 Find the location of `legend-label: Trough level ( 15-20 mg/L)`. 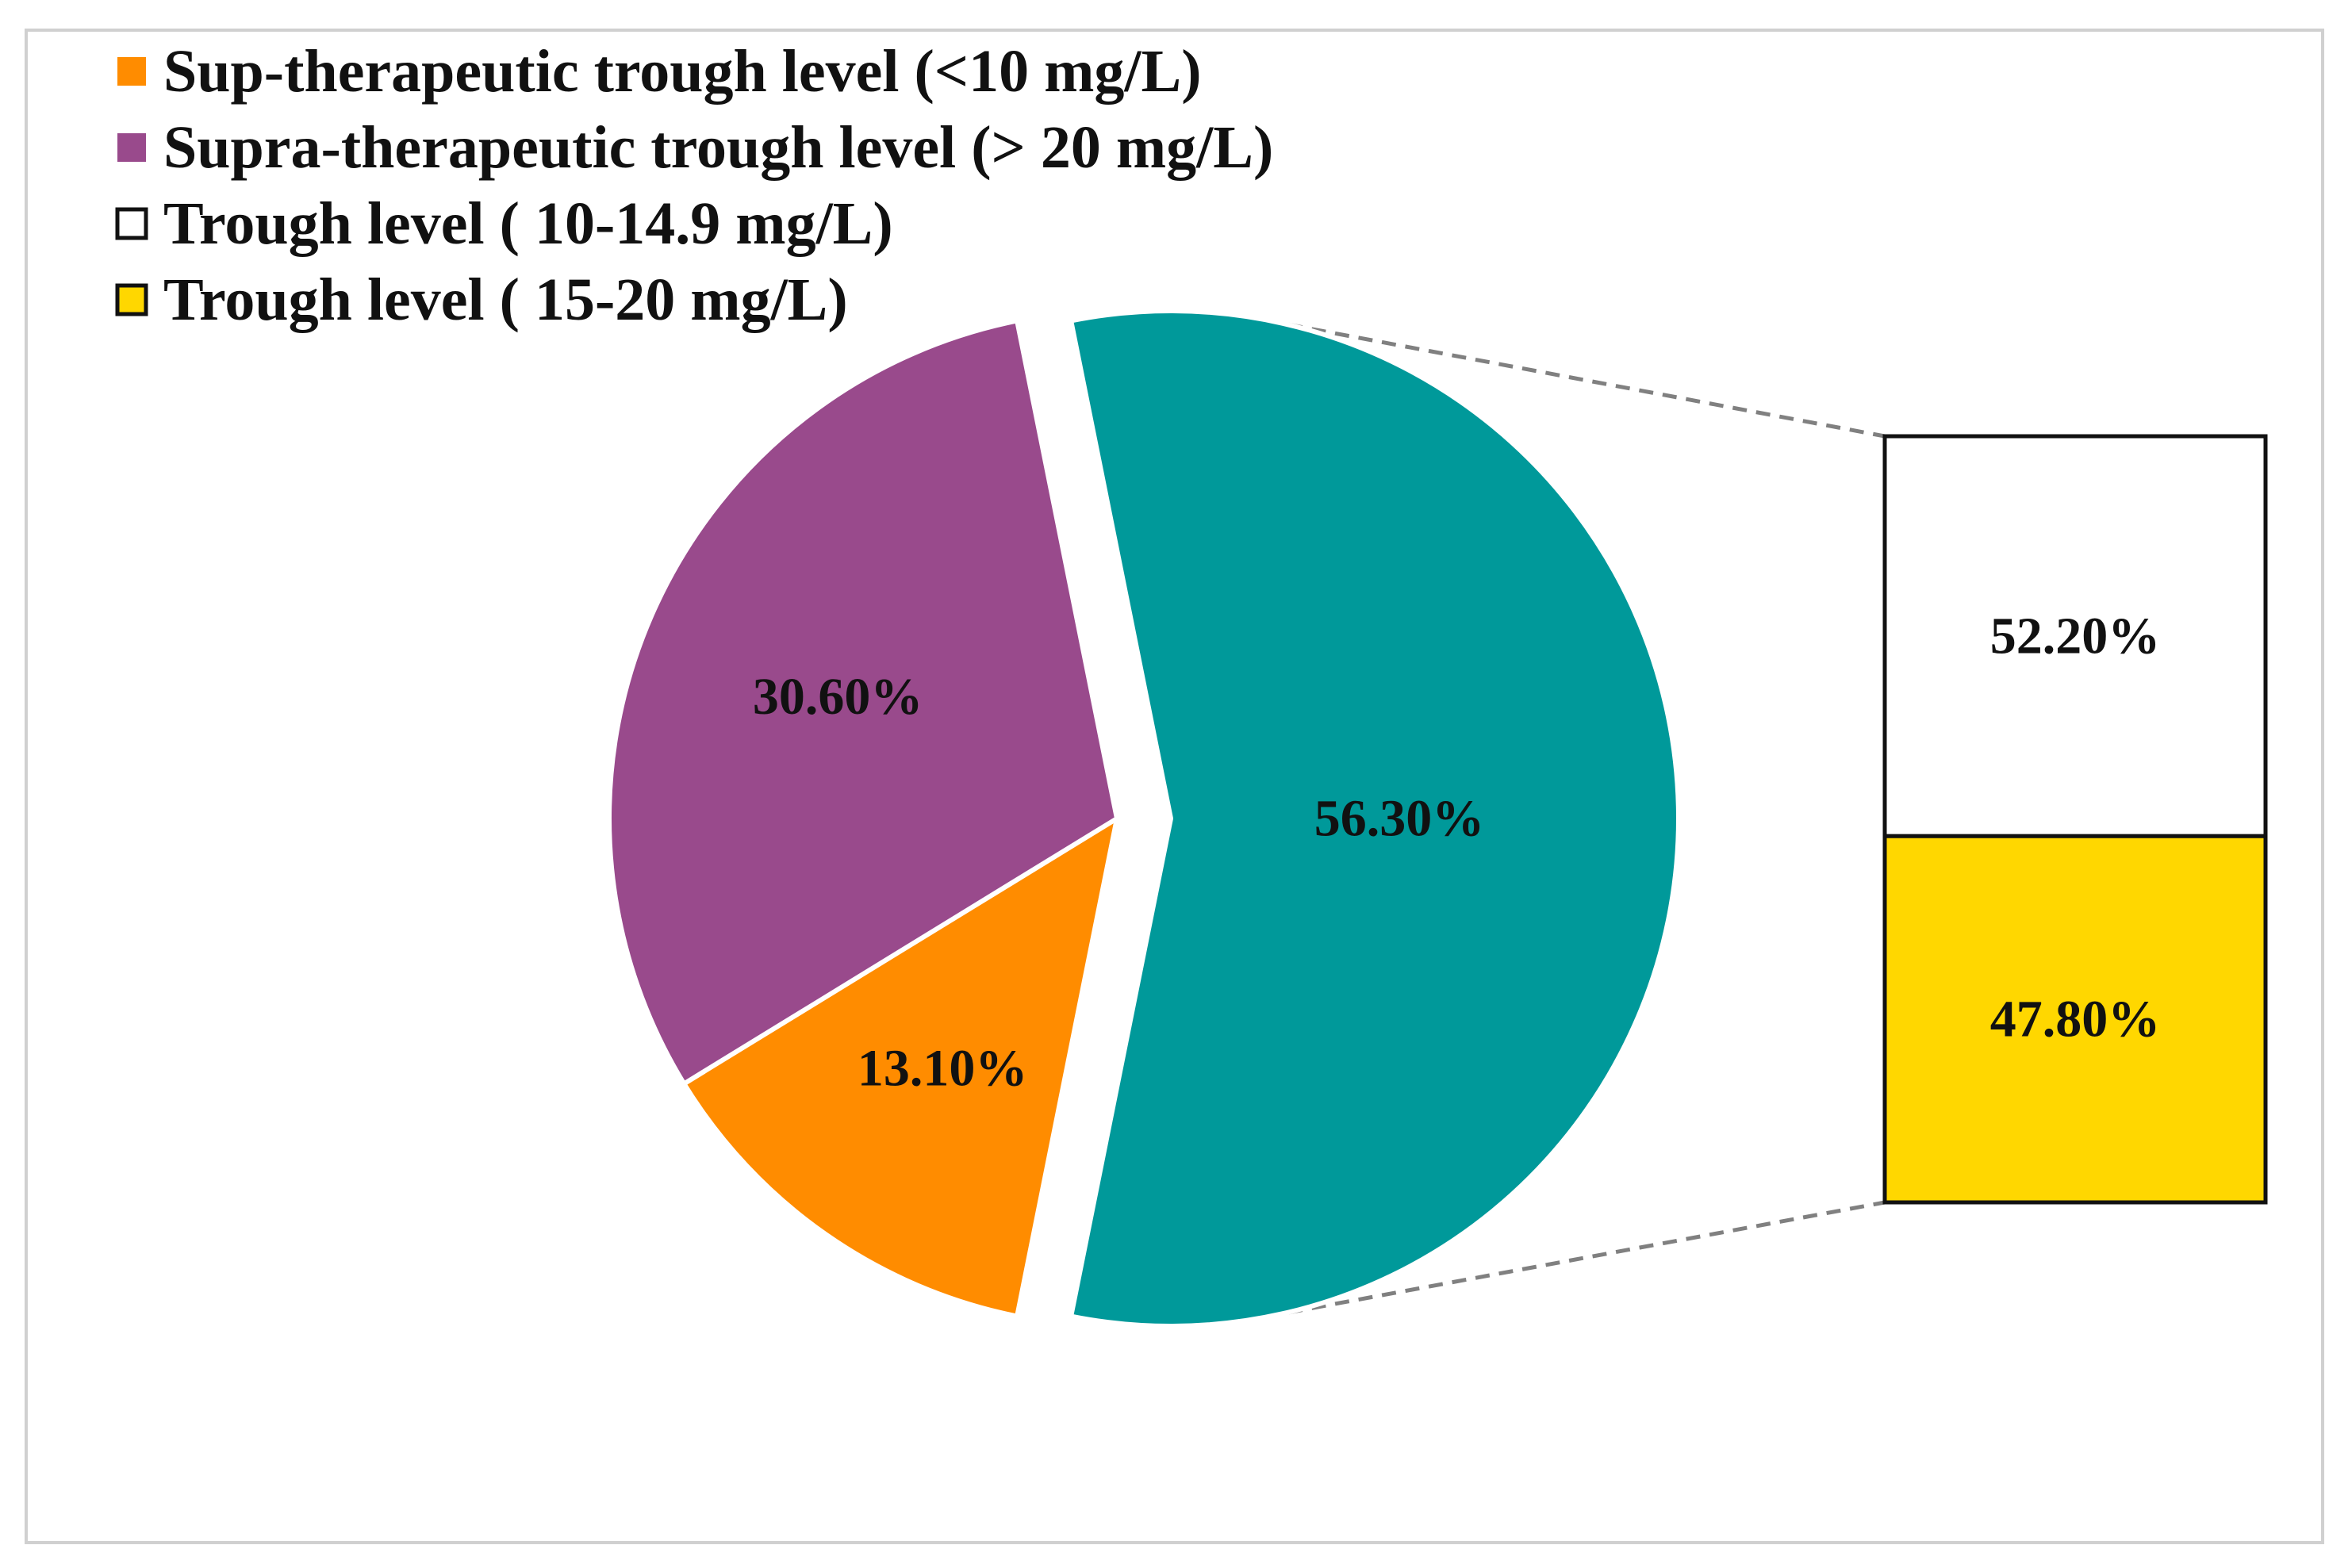

legend-label: Trough level ( 15-20 mg/L) is located at coordinates (505, 299).